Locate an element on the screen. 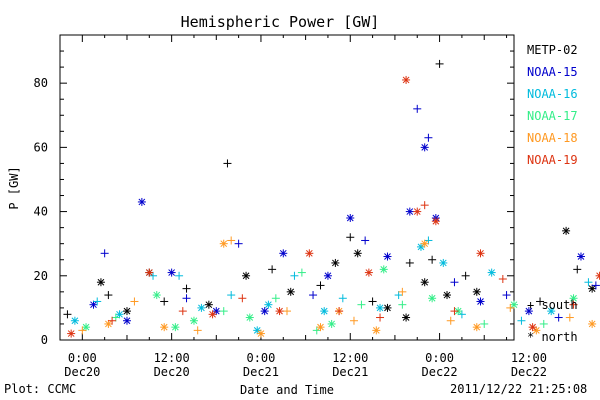 The height and width of the screenshot is (400, 600). y-tick-label: 20 is located at coordinates (41, 276).